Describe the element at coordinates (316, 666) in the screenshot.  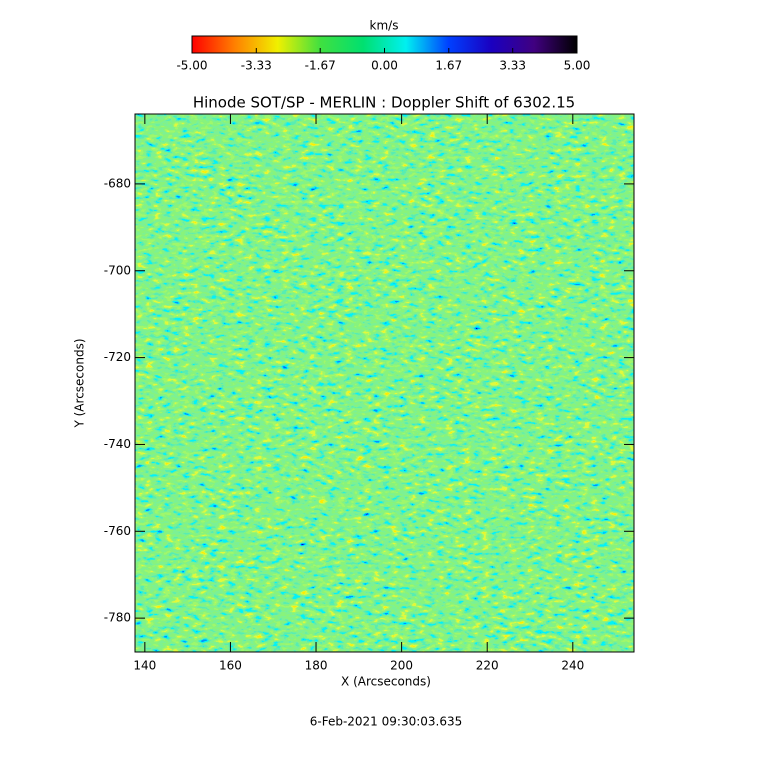
I see `x-tick-label: 180` at that location.